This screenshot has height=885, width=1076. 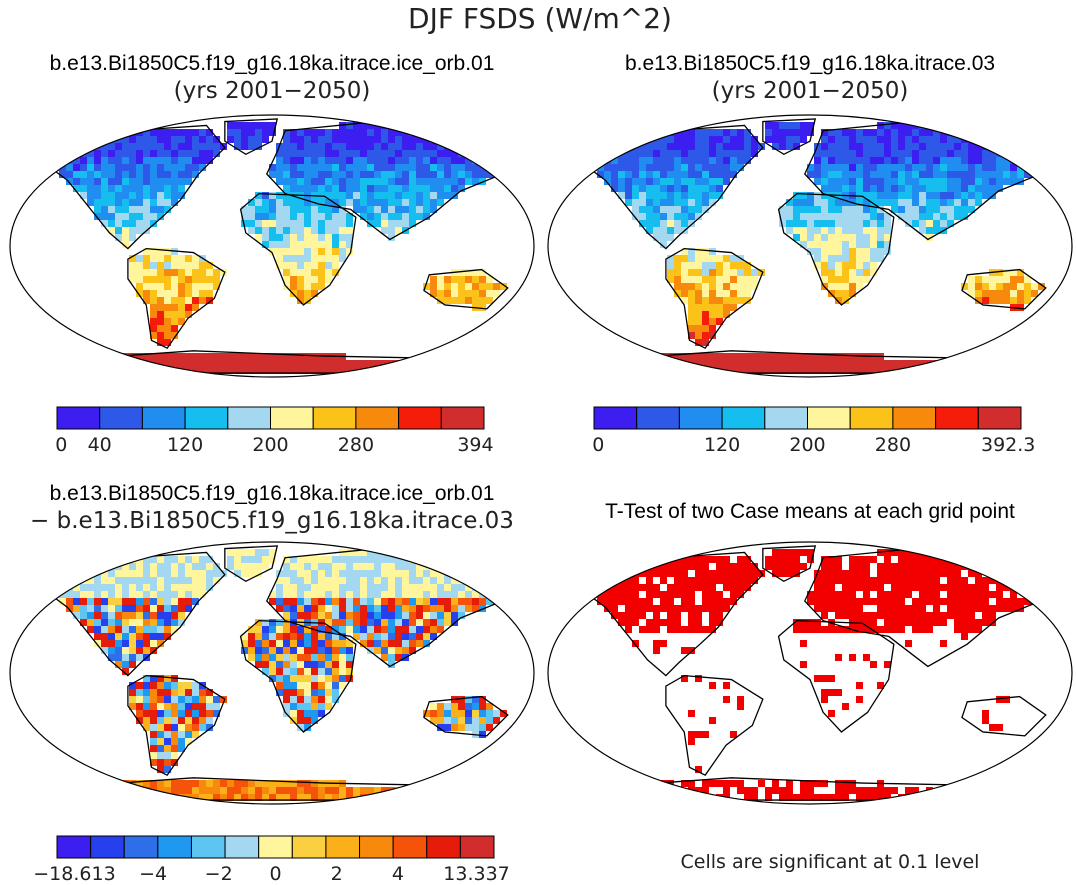 I want to click on colorbar-tick-label: 13.337, so click(x=476, y=874).